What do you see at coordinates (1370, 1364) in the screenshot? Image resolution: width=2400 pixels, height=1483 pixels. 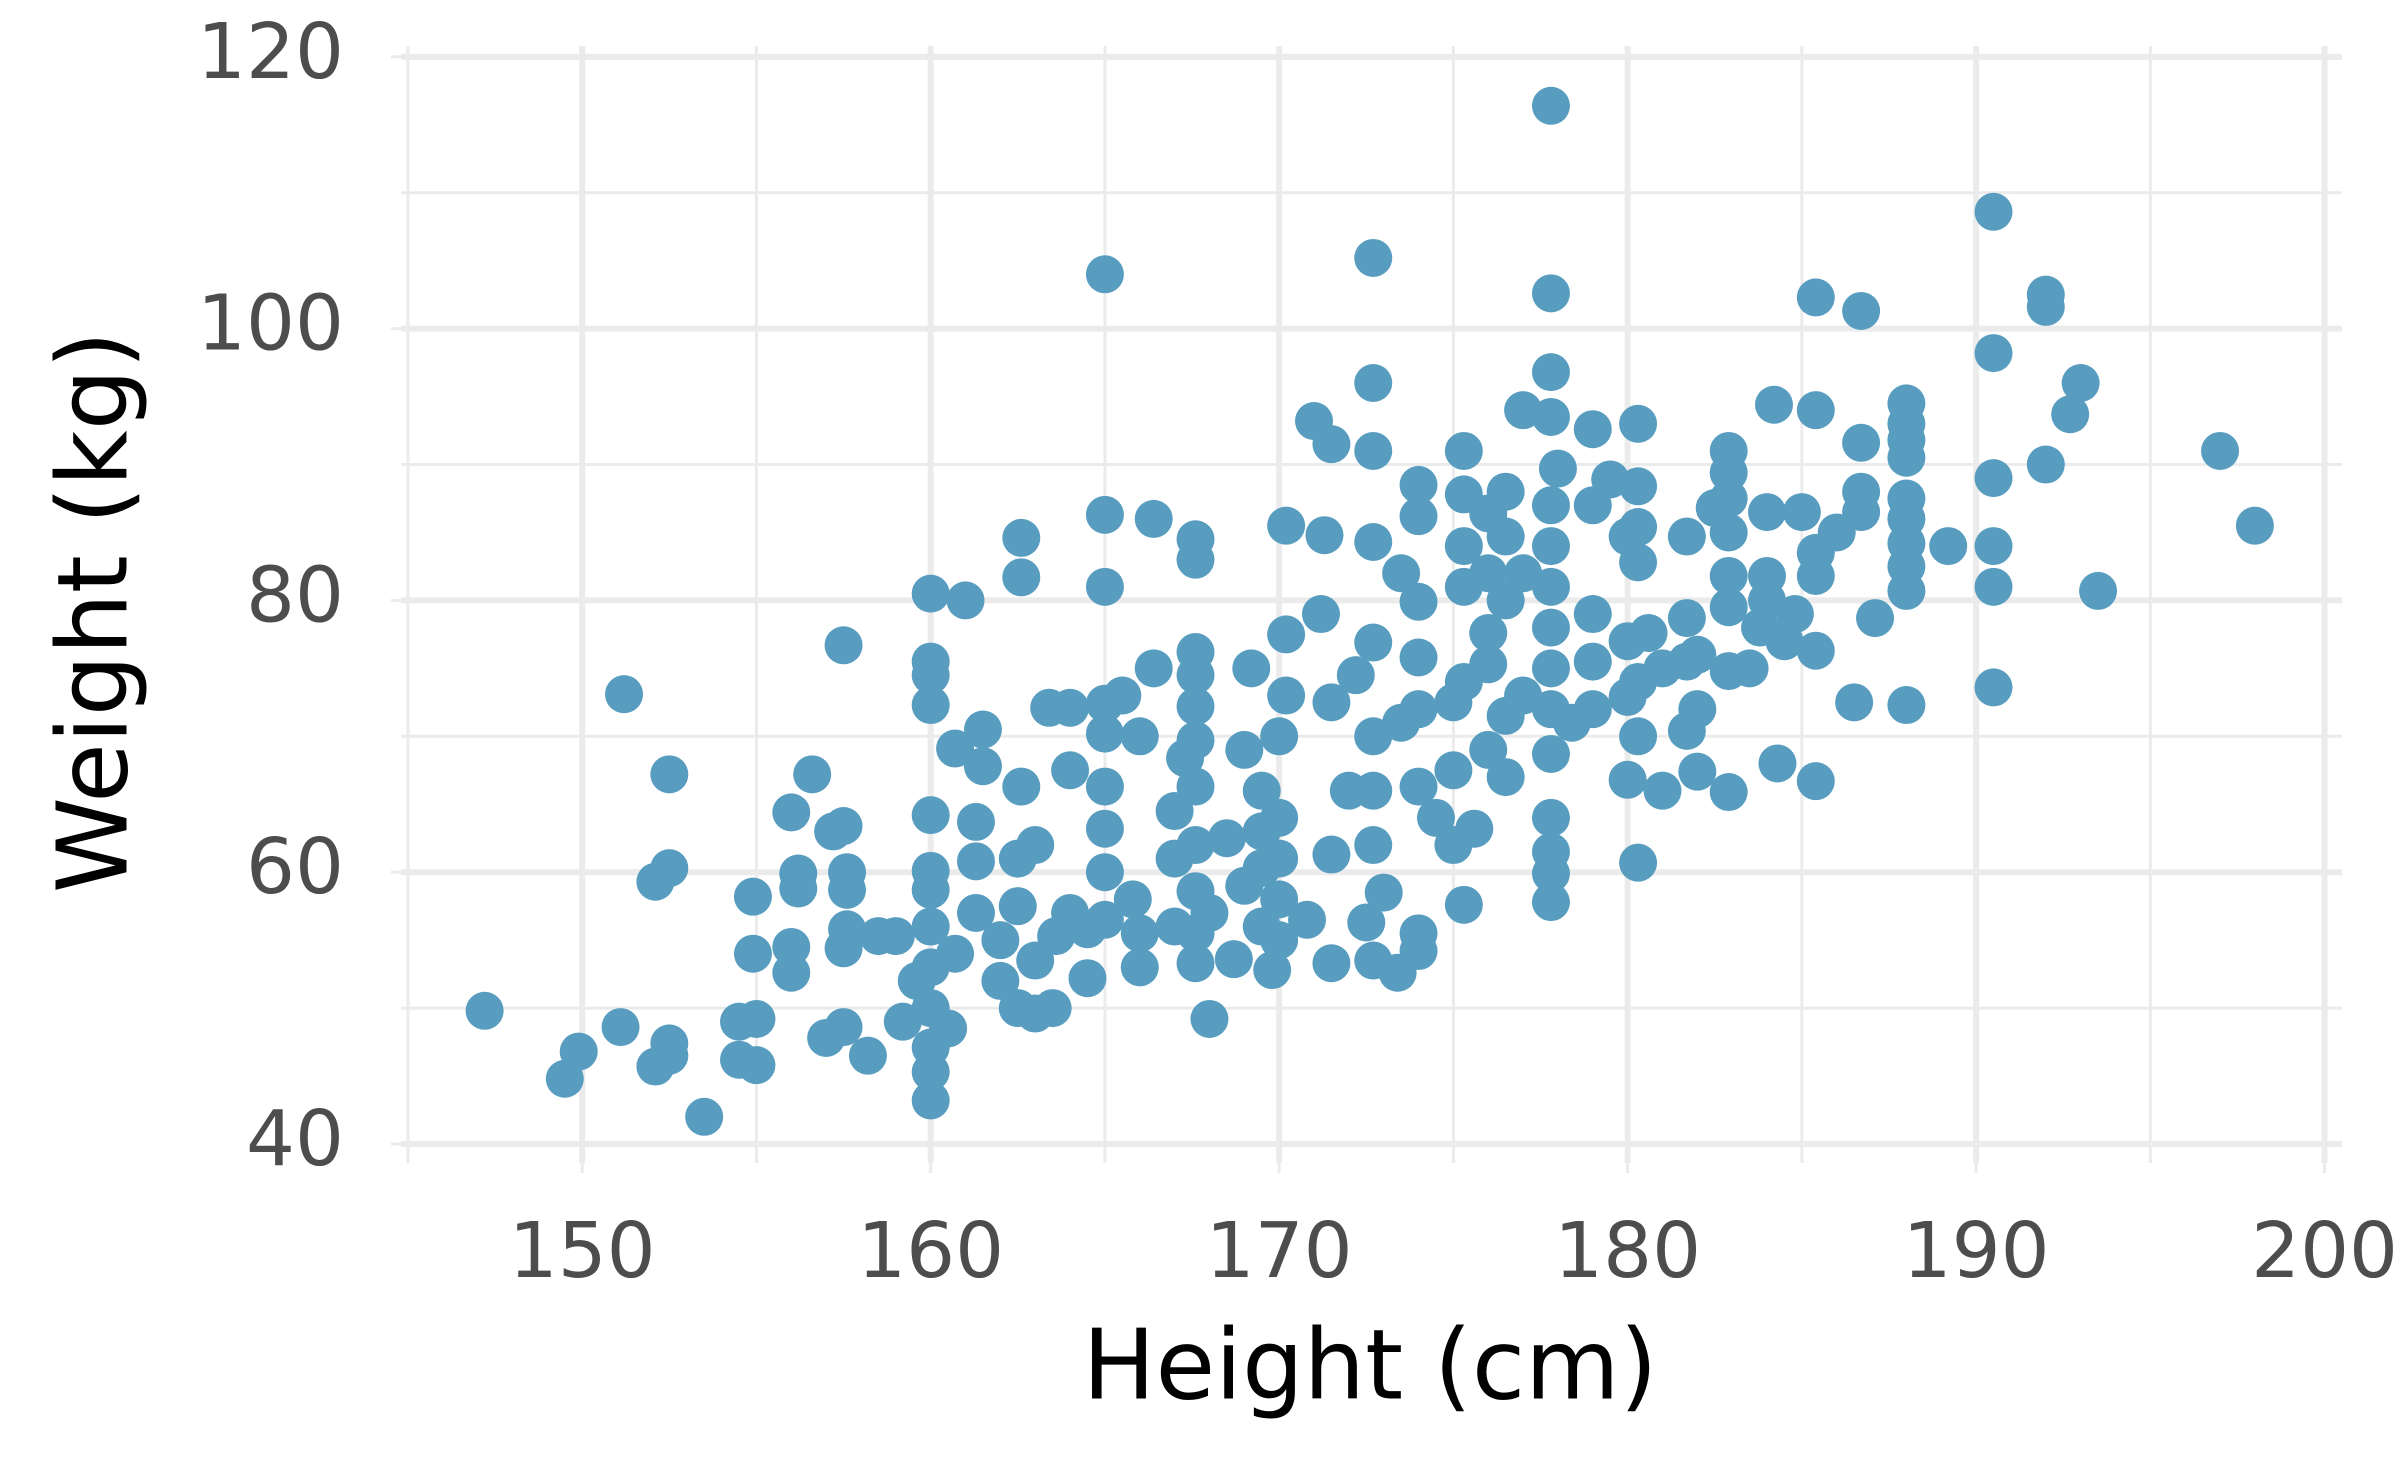 I see `x-axis-title: Height (cm)` at bounding box center [1370, 1364].